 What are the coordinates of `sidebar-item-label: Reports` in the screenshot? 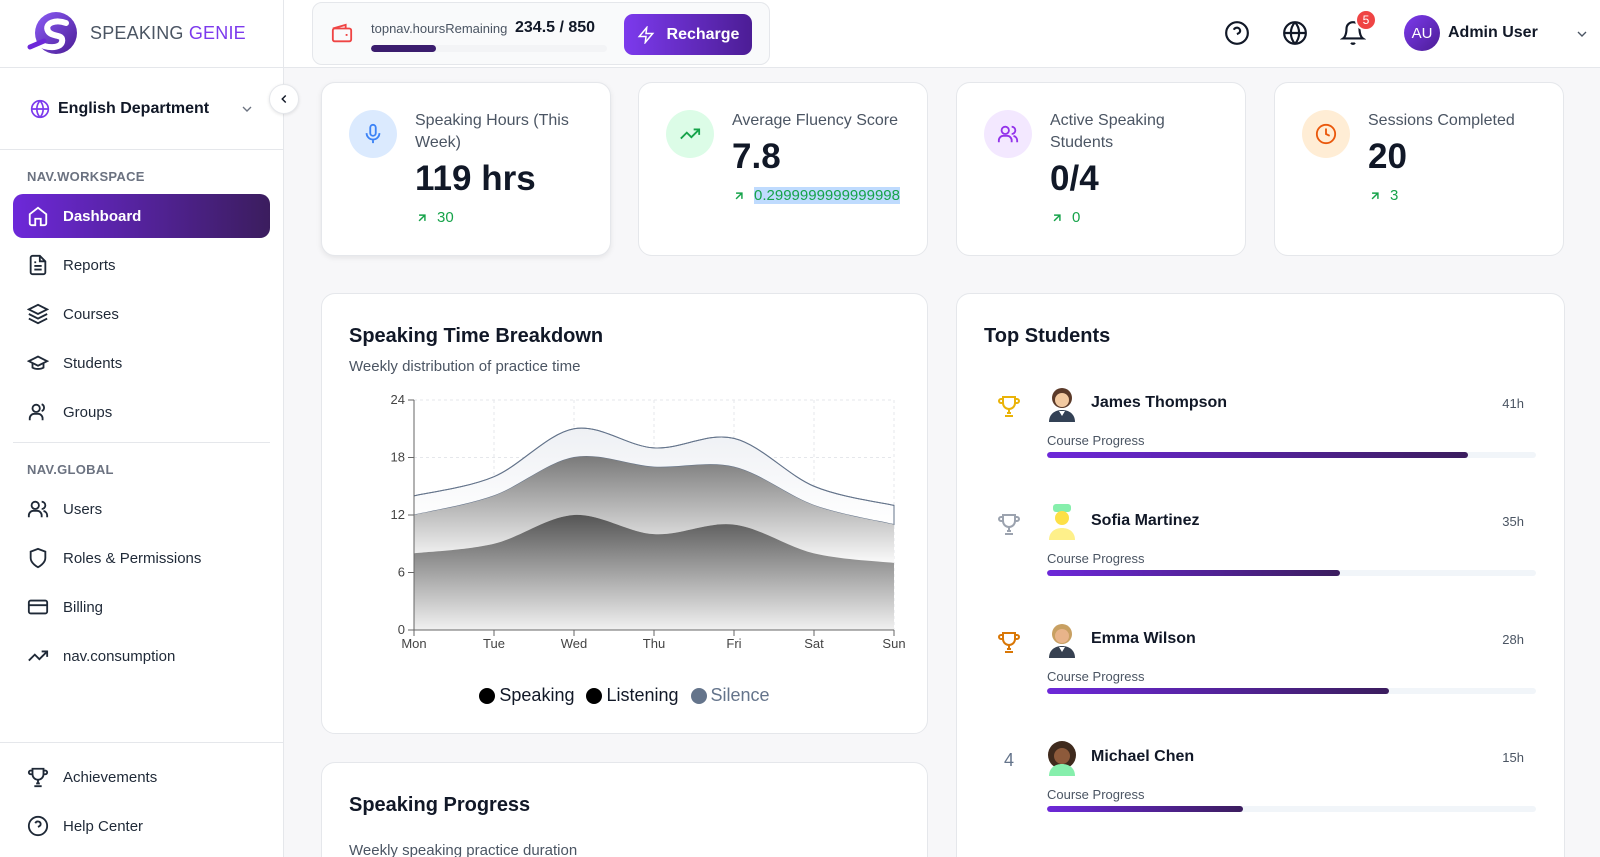 It's located at (89, 265).